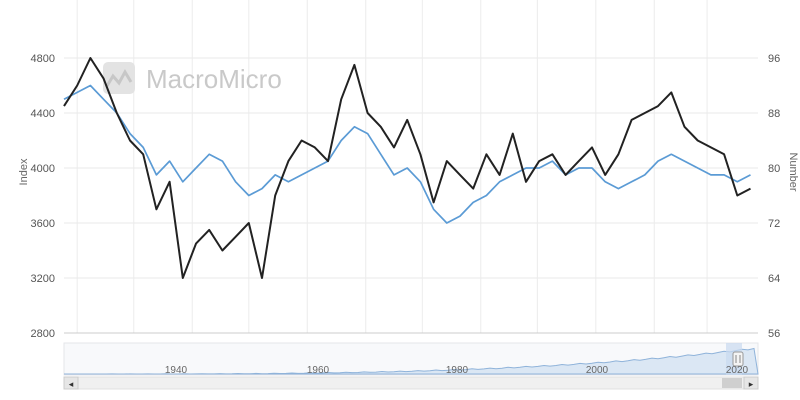 This screenshot has height=400, width=800. I want to click on y-left-tick-label: 2800, so click(43, 334).